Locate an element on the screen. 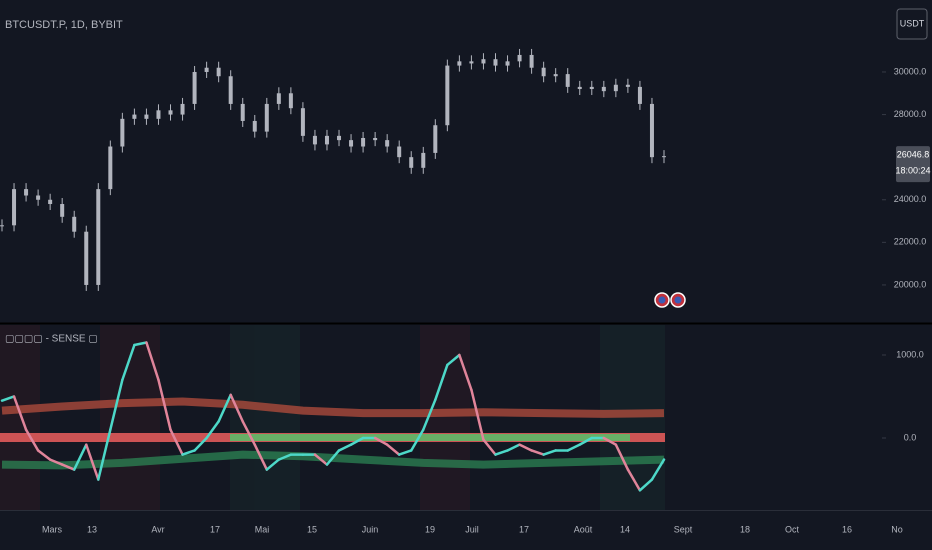 The height and width of the screenshot is (550, 932). currency-label: USDT is located at coordinates (912, 23).